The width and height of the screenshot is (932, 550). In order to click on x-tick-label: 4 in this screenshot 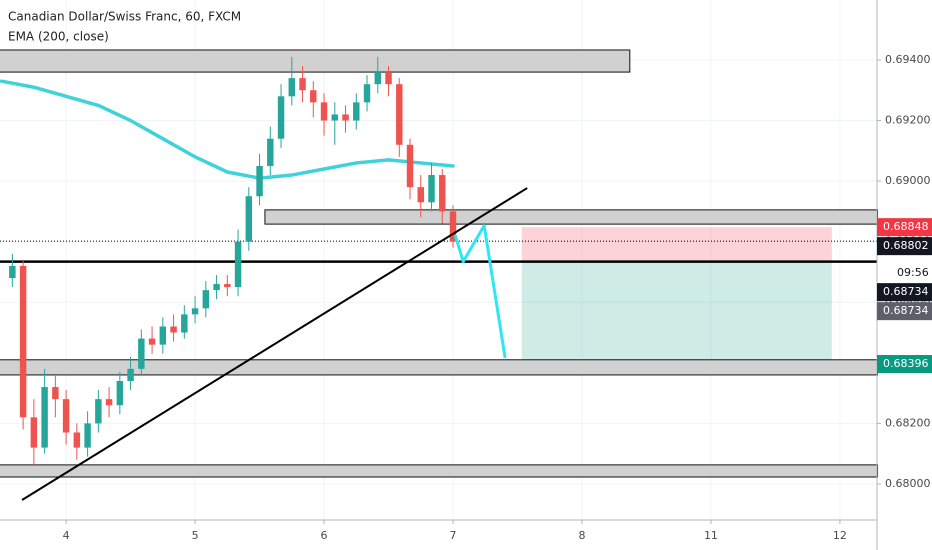, I will do `click(66, 535)`.